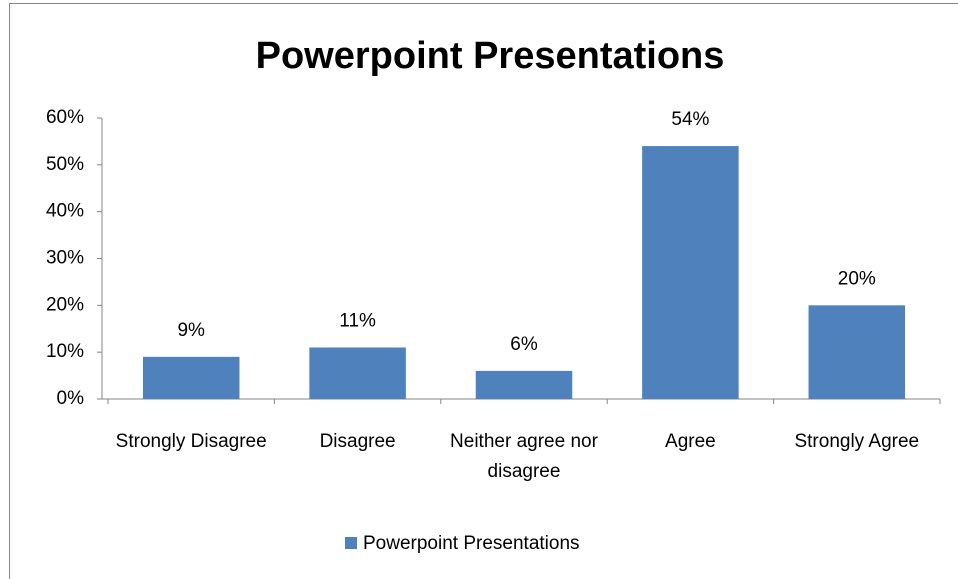 The width and height of the screenshot is (958, 579). Describe the element at coordinates (191, 330) in the screenshot. I see `data-label: 9%` at that location.